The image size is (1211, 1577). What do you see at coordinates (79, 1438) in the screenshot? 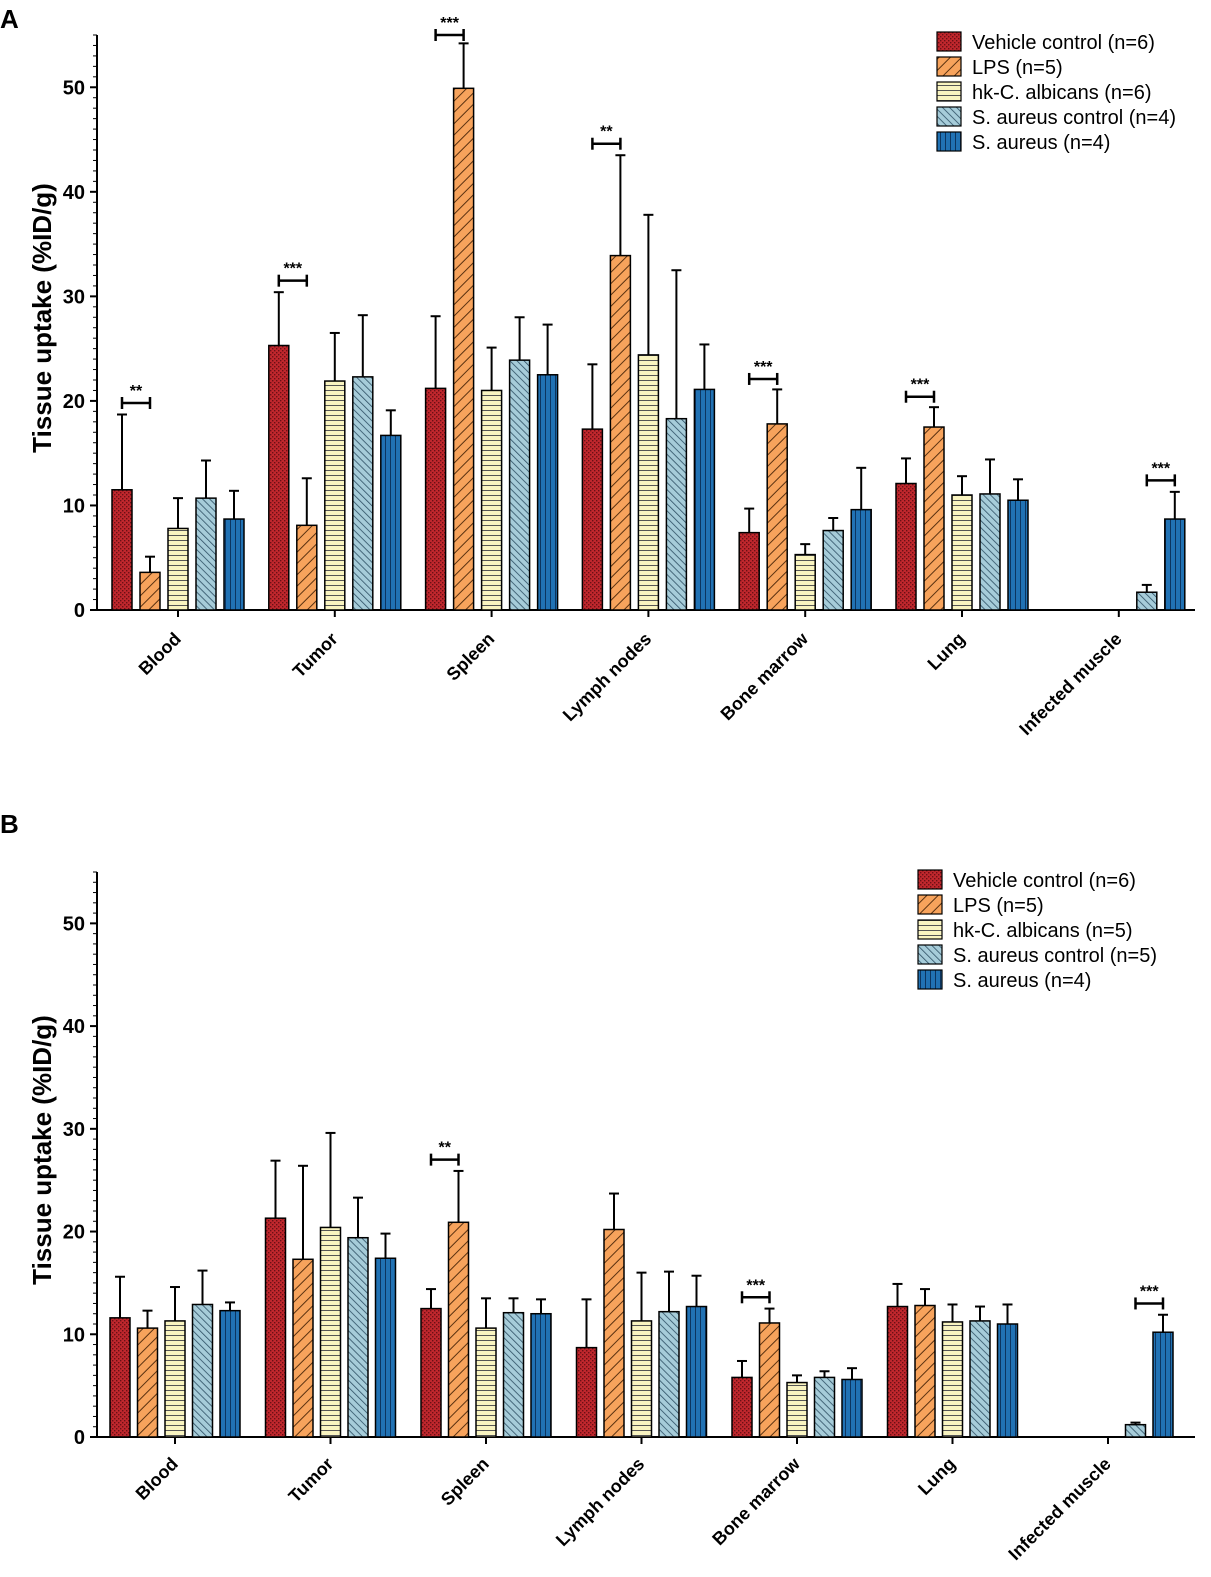
I see `y-tick-label: 0` at bounding box center [79, 1438].